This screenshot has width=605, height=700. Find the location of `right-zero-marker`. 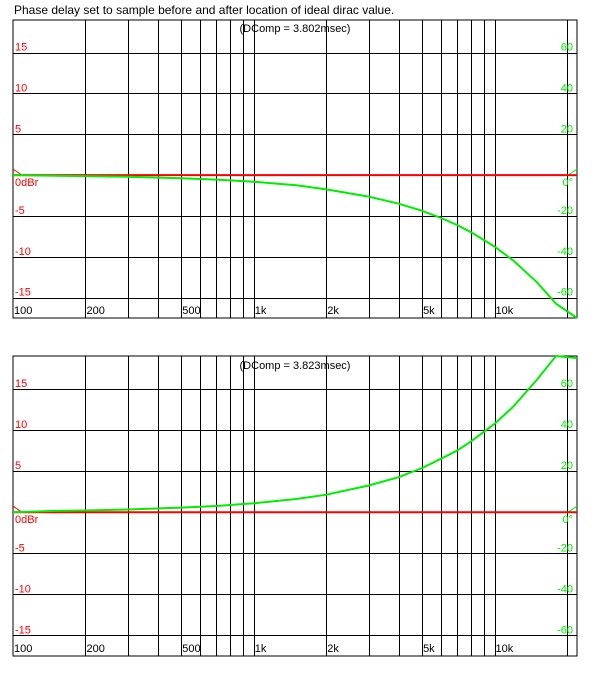

right-zero-marker is located at coordinates (572, 509).